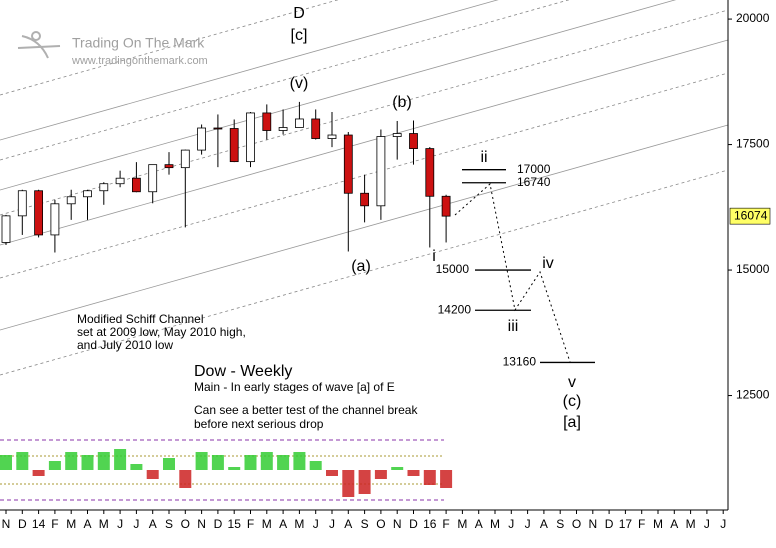 This screenshot has height=548, width=776. Describe the element at coordinates (534, 169) in the screenshot. I see `level-label: 17000` at that location.